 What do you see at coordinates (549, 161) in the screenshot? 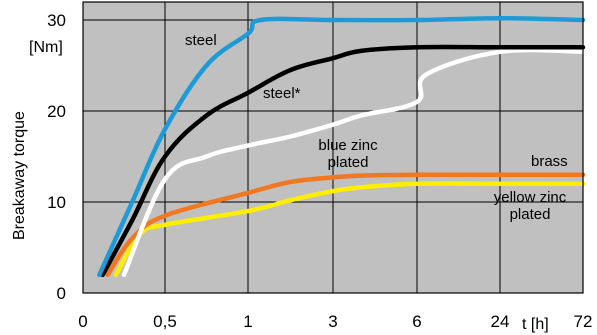
I see `series-label: brass` at bounding box center [549, 161].